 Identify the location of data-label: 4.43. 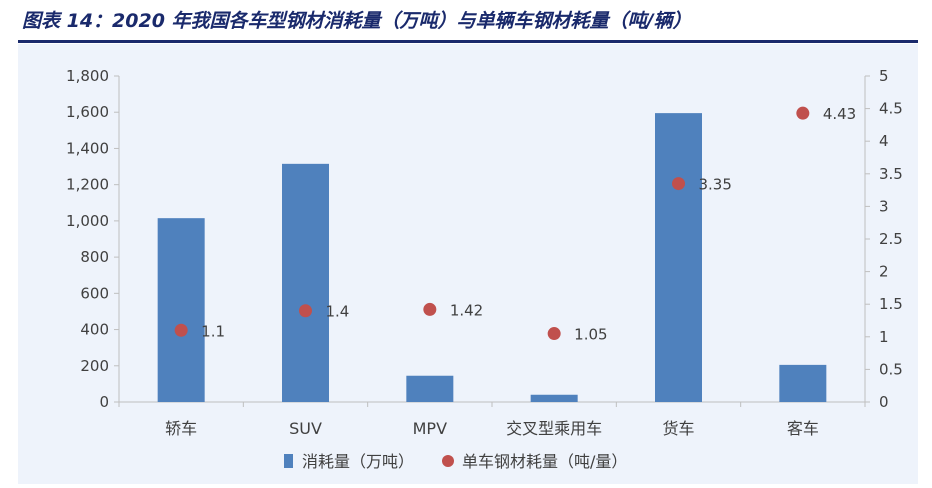
(839, 114).